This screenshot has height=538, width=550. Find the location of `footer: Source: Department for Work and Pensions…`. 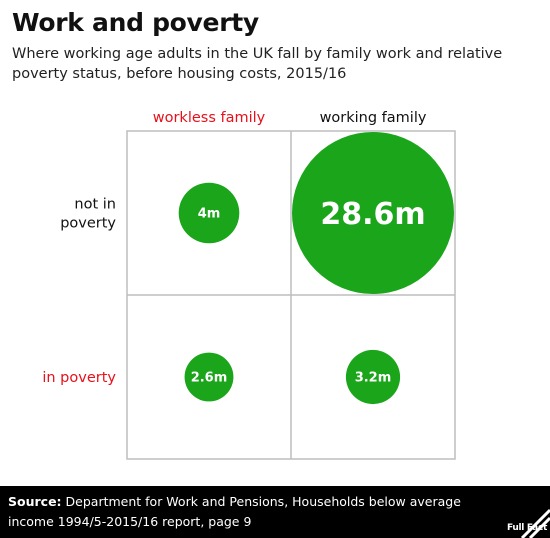

footer: Source: Department for Work and Pensions… is located at coordinates (275, 512).